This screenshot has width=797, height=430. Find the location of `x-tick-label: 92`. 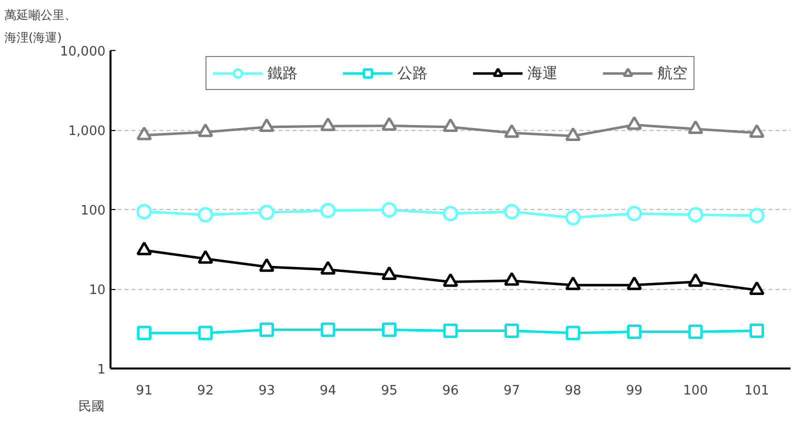

x-tick-label: 92 is located at coordinates (205, 391).